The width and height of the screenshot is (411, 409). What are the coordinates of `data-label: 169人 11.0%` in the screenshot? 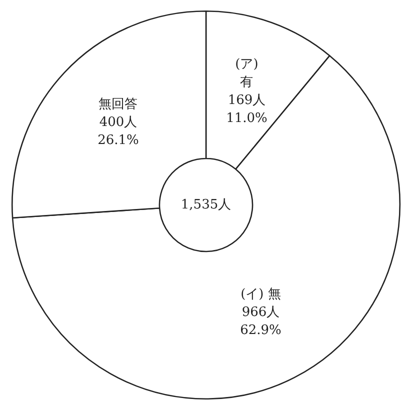 It's located at (247, 109).